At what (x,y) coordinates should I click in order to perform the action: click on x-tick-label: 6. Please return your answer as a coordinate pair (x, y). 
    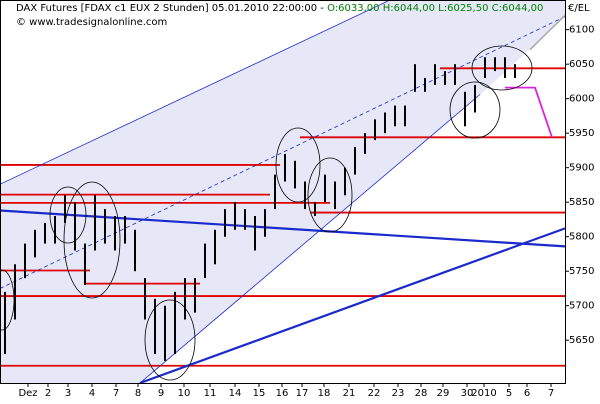
    Looking at the image, I should click on (527, 393).